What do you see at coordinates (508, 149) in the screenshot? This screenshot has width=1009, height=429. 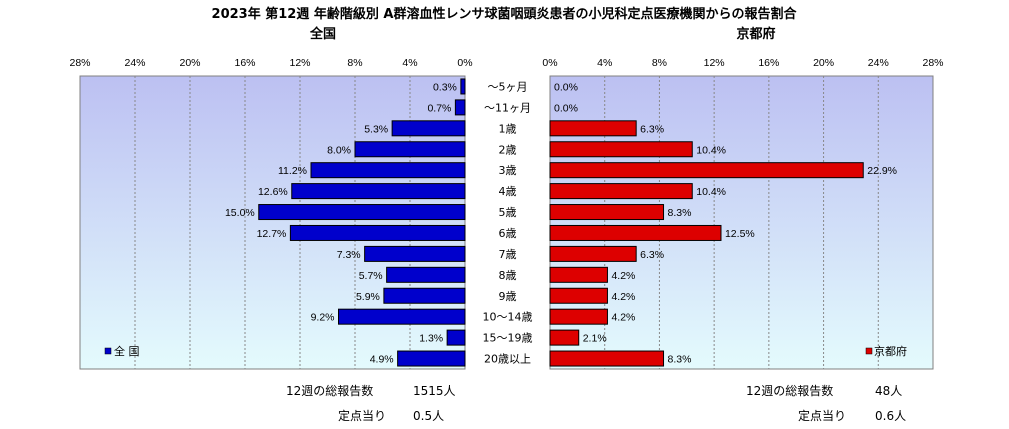 I see `category-label: 2歳` at bounding box center [508, 149].